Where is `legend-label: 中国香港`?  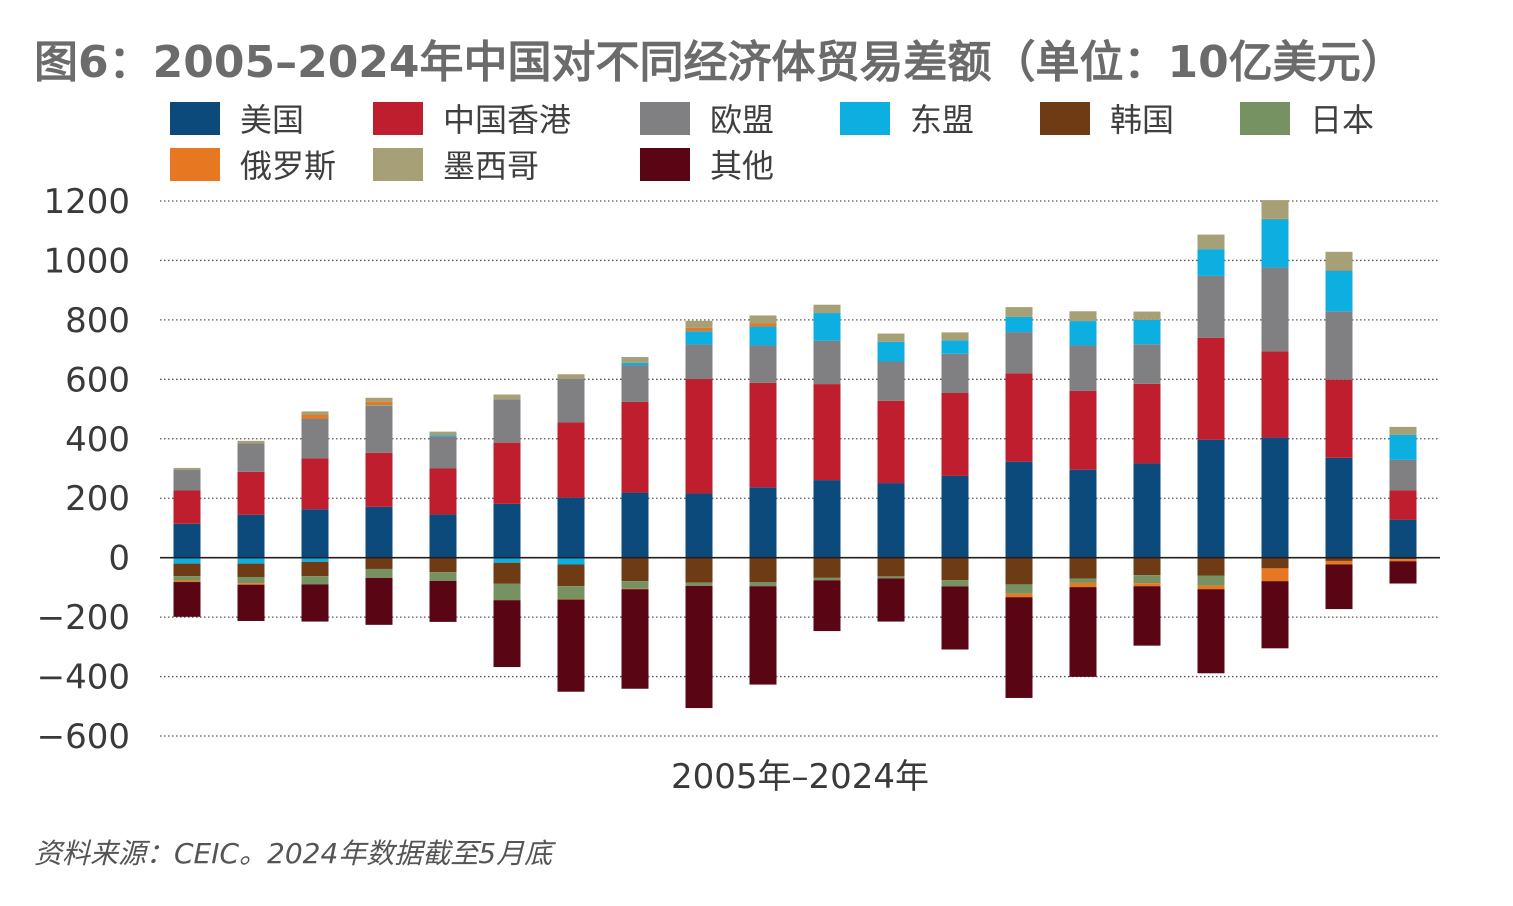 legend-label: 中国香港 is located at coordinates (507, 120).